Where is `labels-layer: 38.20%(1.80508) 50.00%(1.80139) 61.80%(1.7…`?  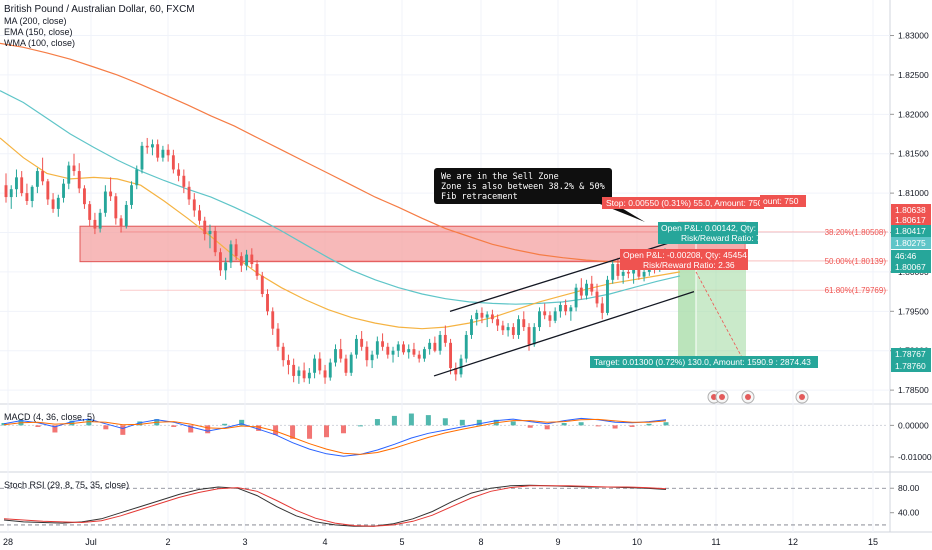 labels-layer: 38.20%(1.80508) 50.00%(1.80139) 61.80%(1.7… is located at coordinates (738, 299).